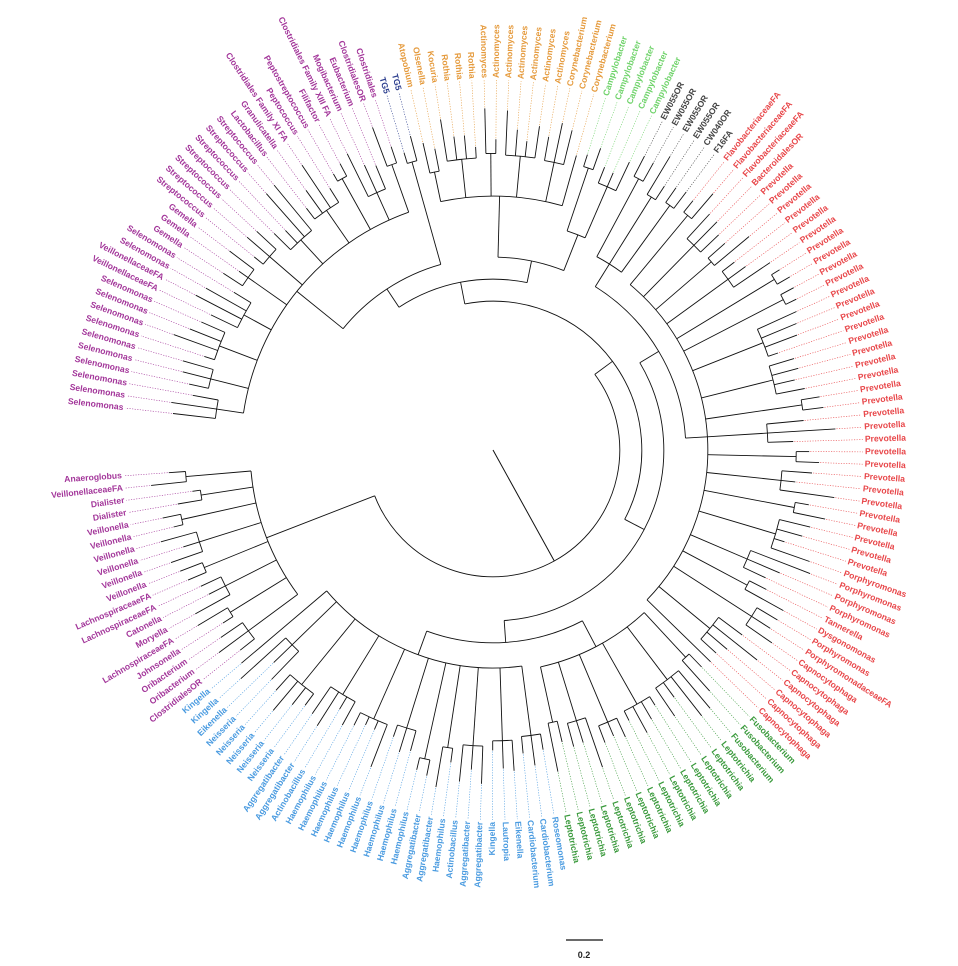  What do you see at coordinates (424, 629) in the screenshot?
I see `clade-arc` at bounding box center [424, 629].